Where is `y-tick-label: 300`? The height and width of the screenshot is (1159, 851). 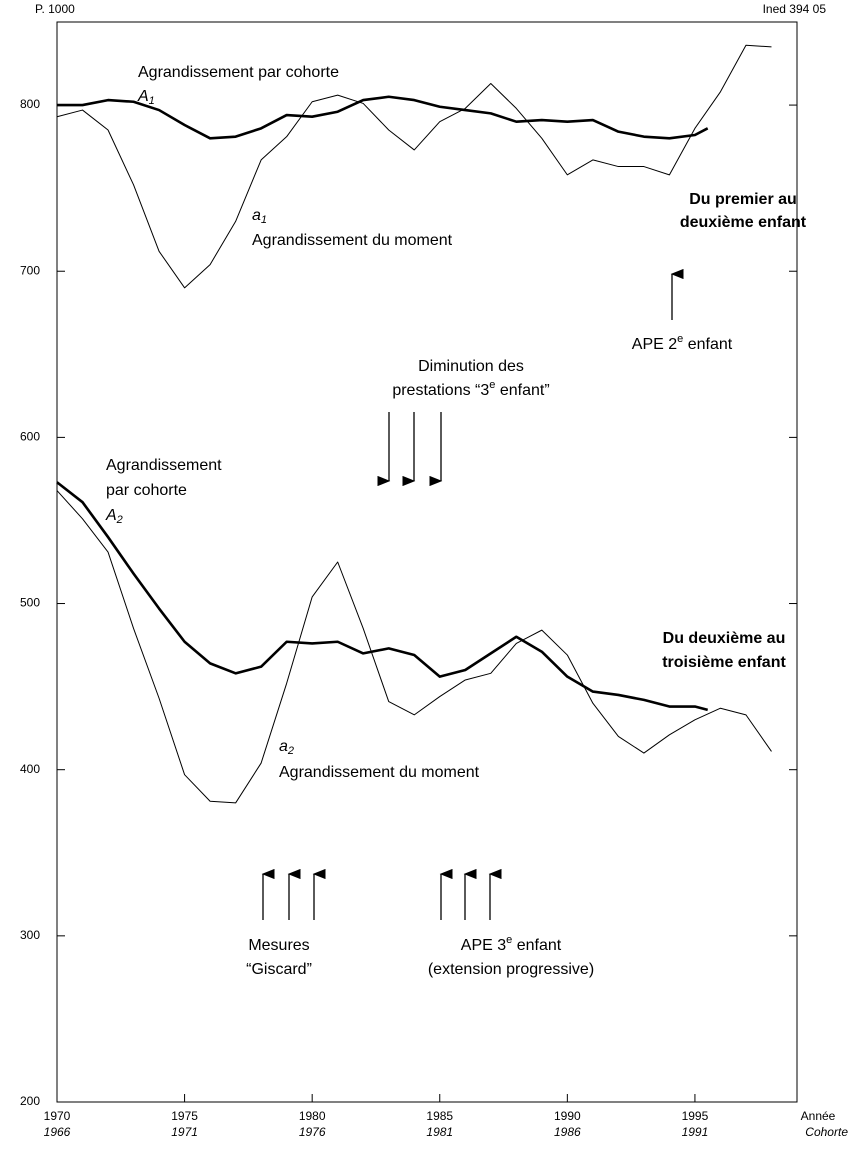
y-tick-label: 300 is located at coordinates (30, 935).